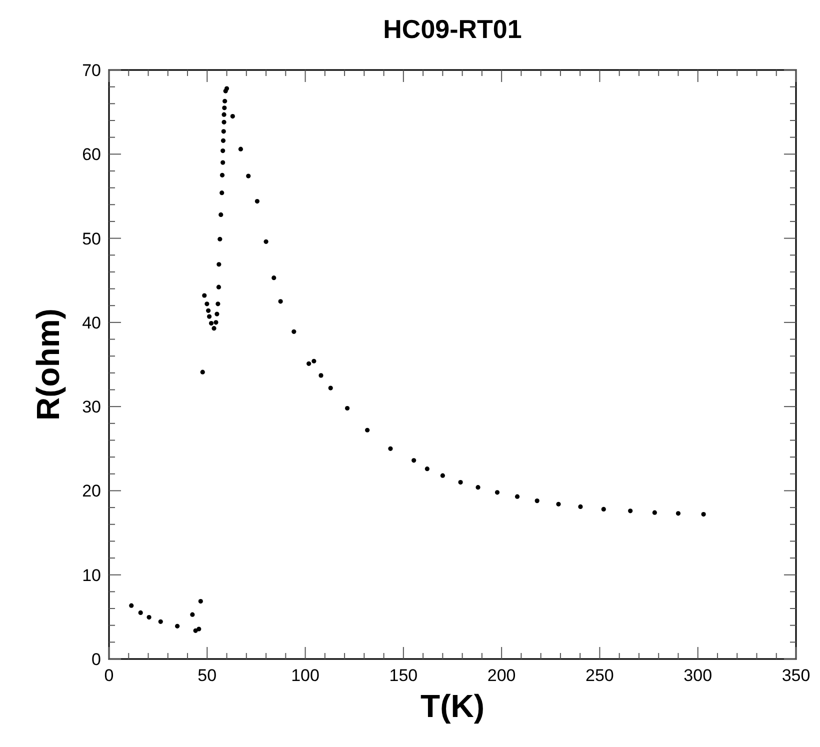 This screenshot has width=820, height=747. Describe the element at coordinates (91, 407) in the screenshot. I see `y-tick-label: 30` at that location.